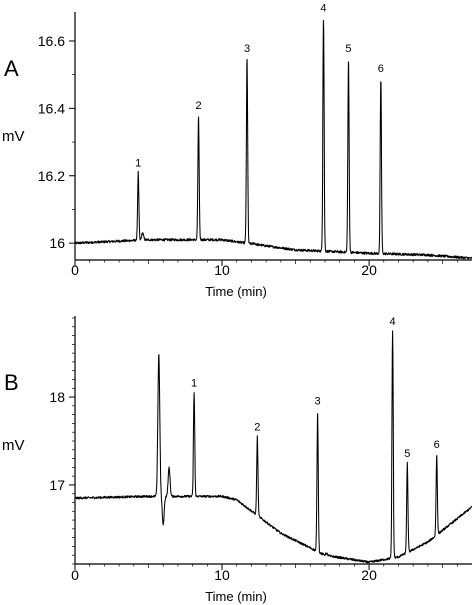 Image resolution: width=474 pixels, height=605 pixels. What do you see at coordinates (323, 8) in the screenshot?
I see `panel-a-peak-label: 4` at bounding box center [323, 8].